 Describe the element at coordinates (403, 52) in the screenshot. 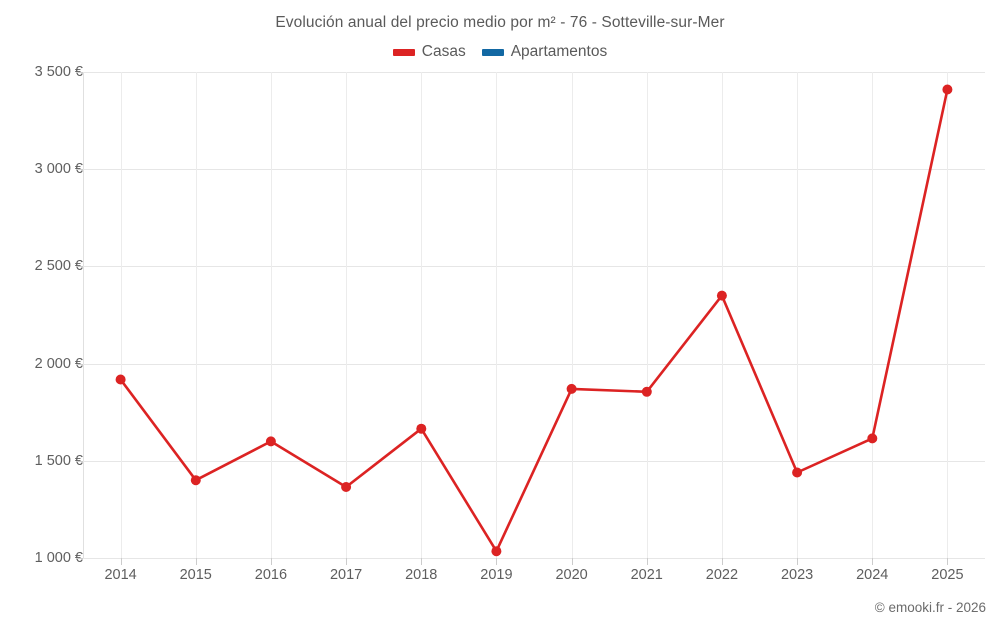

I see `legend-swatch-casas` at that location.